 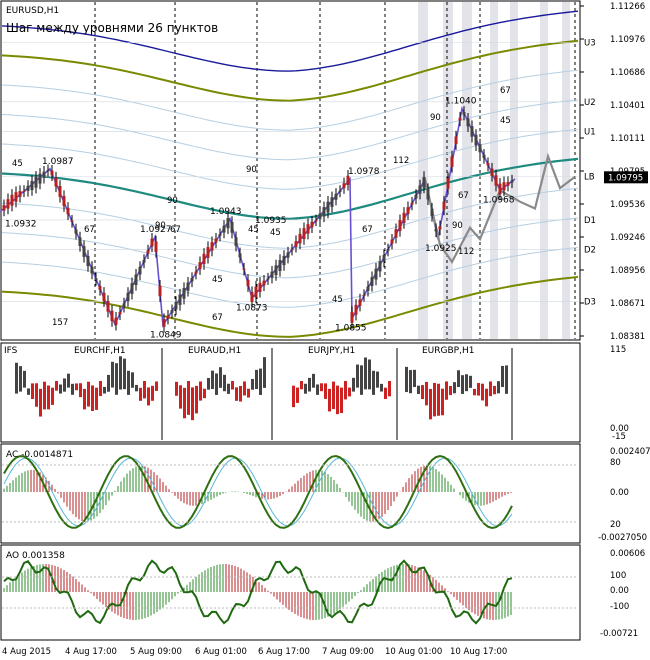 What do you see at coordinates (478, 652) in the screenshot?
I see `time-tick-label: 10 Aug 17:00` at bounding box center [478, 652].